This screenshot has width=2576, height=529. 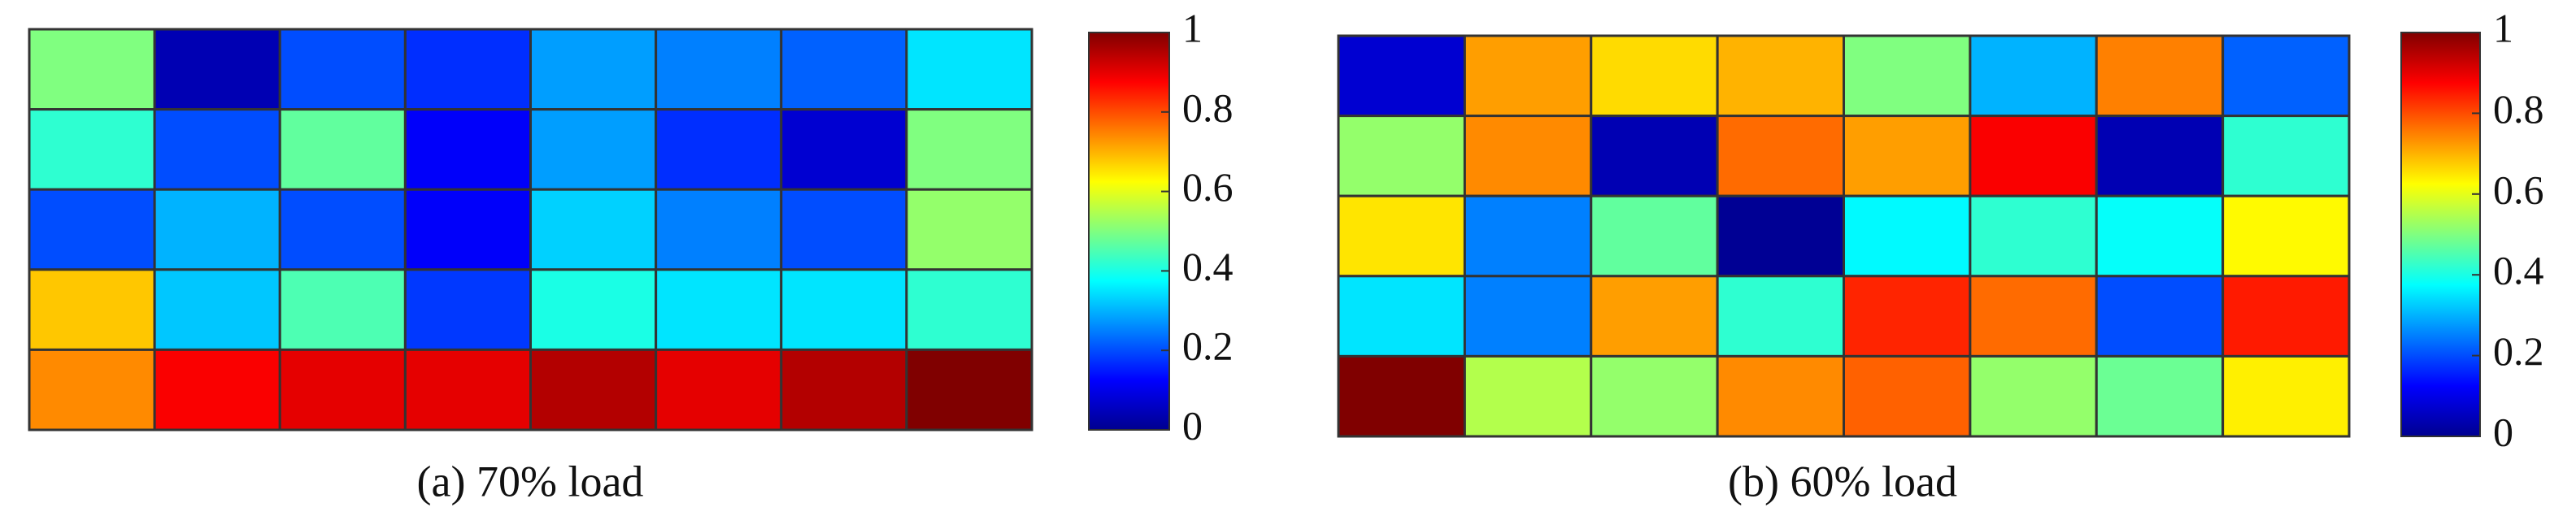 I want to click on caption: (a) 70% load, so click(x=531, y=481).